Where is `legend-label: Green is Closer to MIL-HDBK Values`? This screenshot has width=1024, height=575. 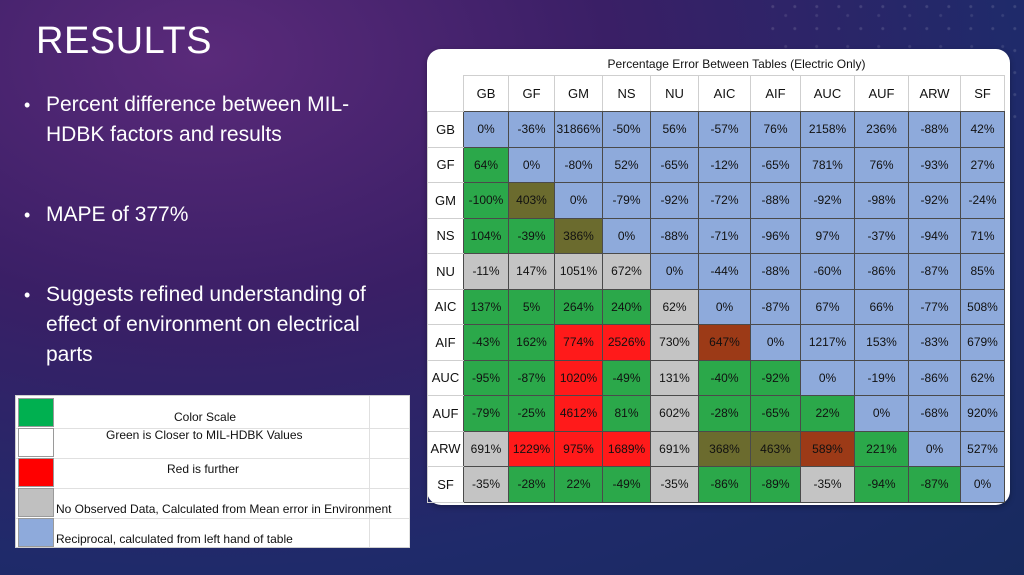 legend-label: Green is Closer to MIL-HDBK Values is located at coordinates (204, 435).